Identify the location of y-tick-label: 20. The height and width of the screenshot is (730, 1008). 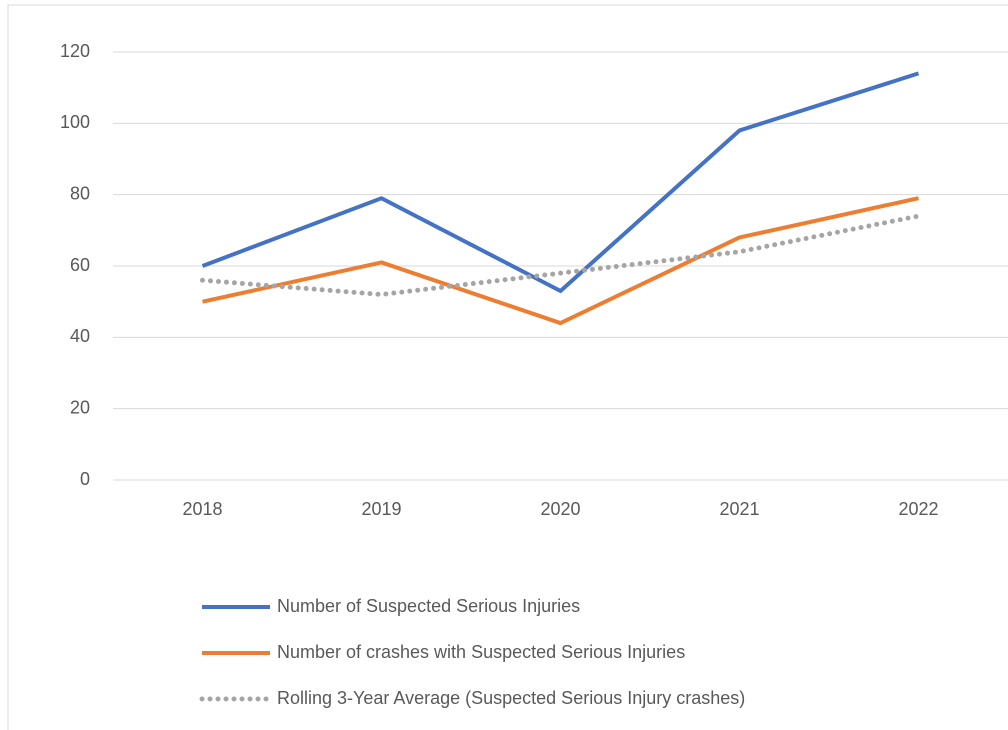
(80, 407).